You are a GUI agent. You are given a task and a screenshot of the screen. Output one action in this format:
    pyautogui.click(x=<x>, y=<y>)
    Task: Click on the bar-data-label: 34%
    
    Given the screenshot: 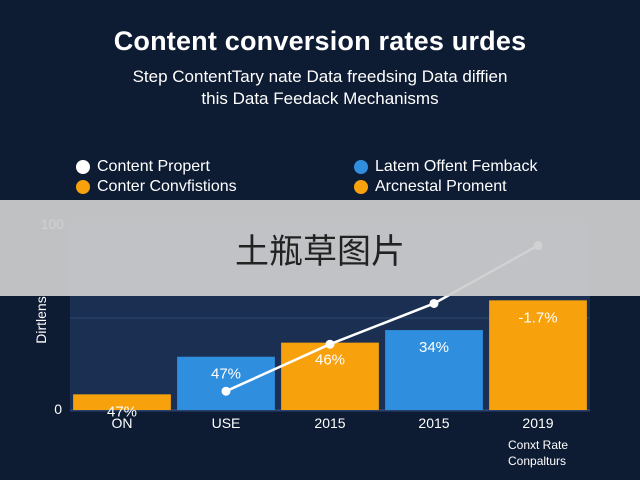 What is the action you would take?
    pyautogui.click(x=434, y=347)
    